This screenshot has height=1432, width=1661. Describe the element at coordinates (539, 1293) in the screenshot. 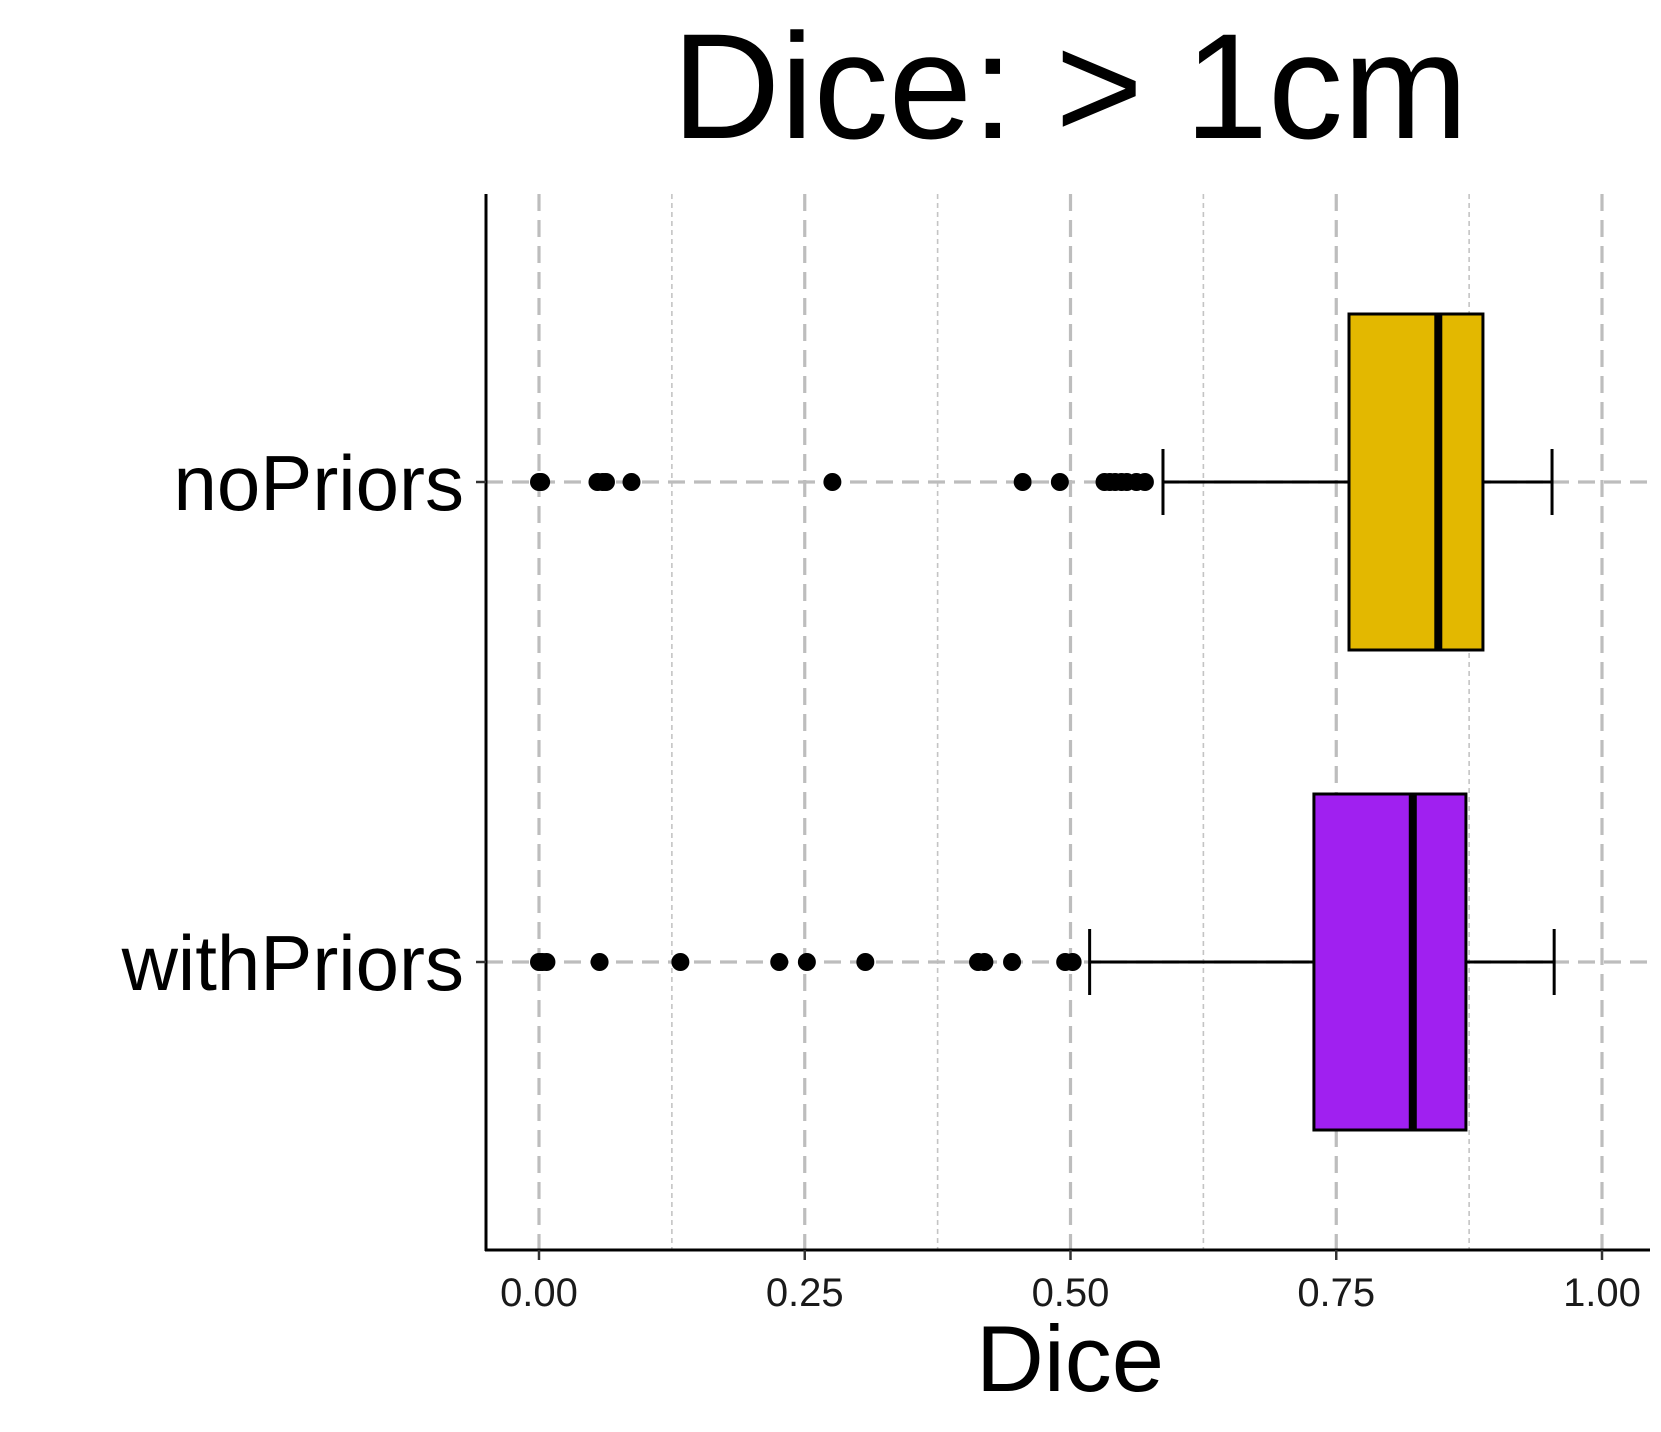

I see `x-tick-label: 0.00` at that location.